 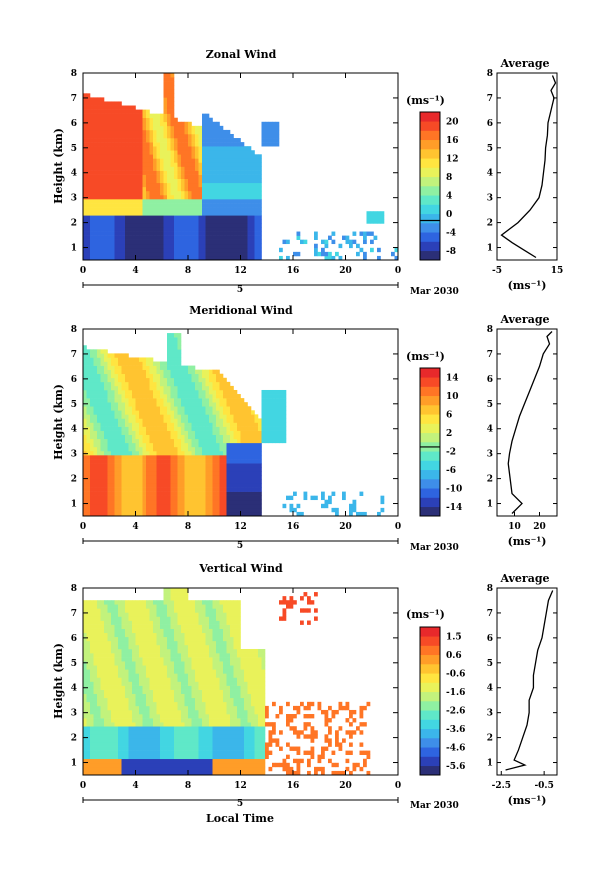 What do you see at coordinates (430, 410) in the screenshot?
I see `colorbar-swatch` at bounding box center [430, 410].